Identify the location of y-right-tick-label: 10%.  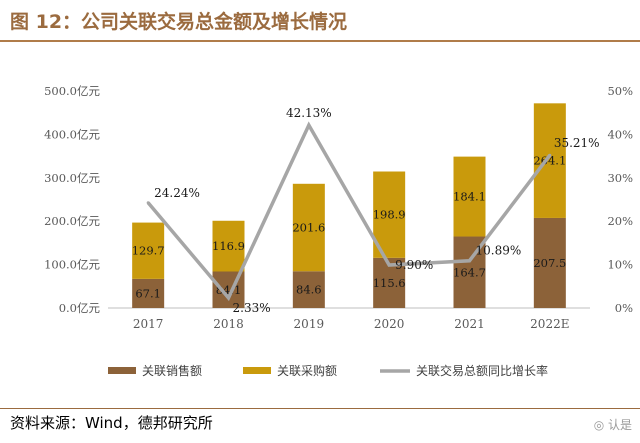
(620, 265).